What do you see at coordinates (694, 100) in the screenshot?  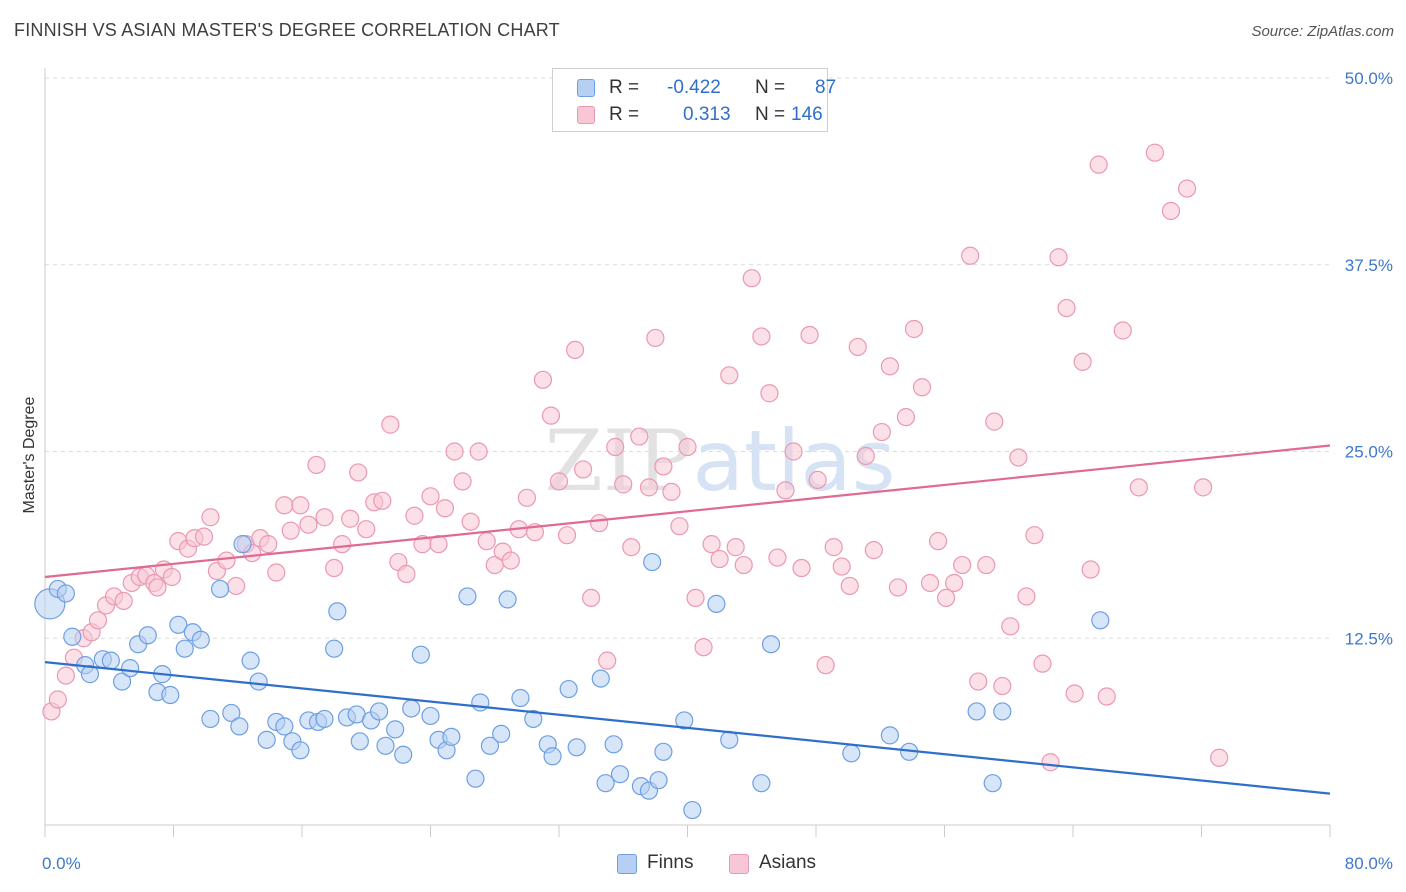 I see `stats-legend: R = -0.422 N = 87 R = 0.313 N = 146` at bounding box center [694, 100].